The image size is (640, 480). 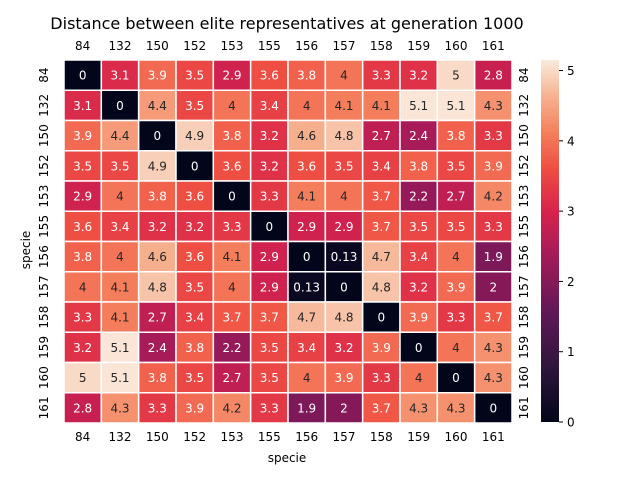 What do you see at coordinates (524, 74) in the screenshot?
I see `y-tick-label-right: 84` at bounding box center [524, 74].